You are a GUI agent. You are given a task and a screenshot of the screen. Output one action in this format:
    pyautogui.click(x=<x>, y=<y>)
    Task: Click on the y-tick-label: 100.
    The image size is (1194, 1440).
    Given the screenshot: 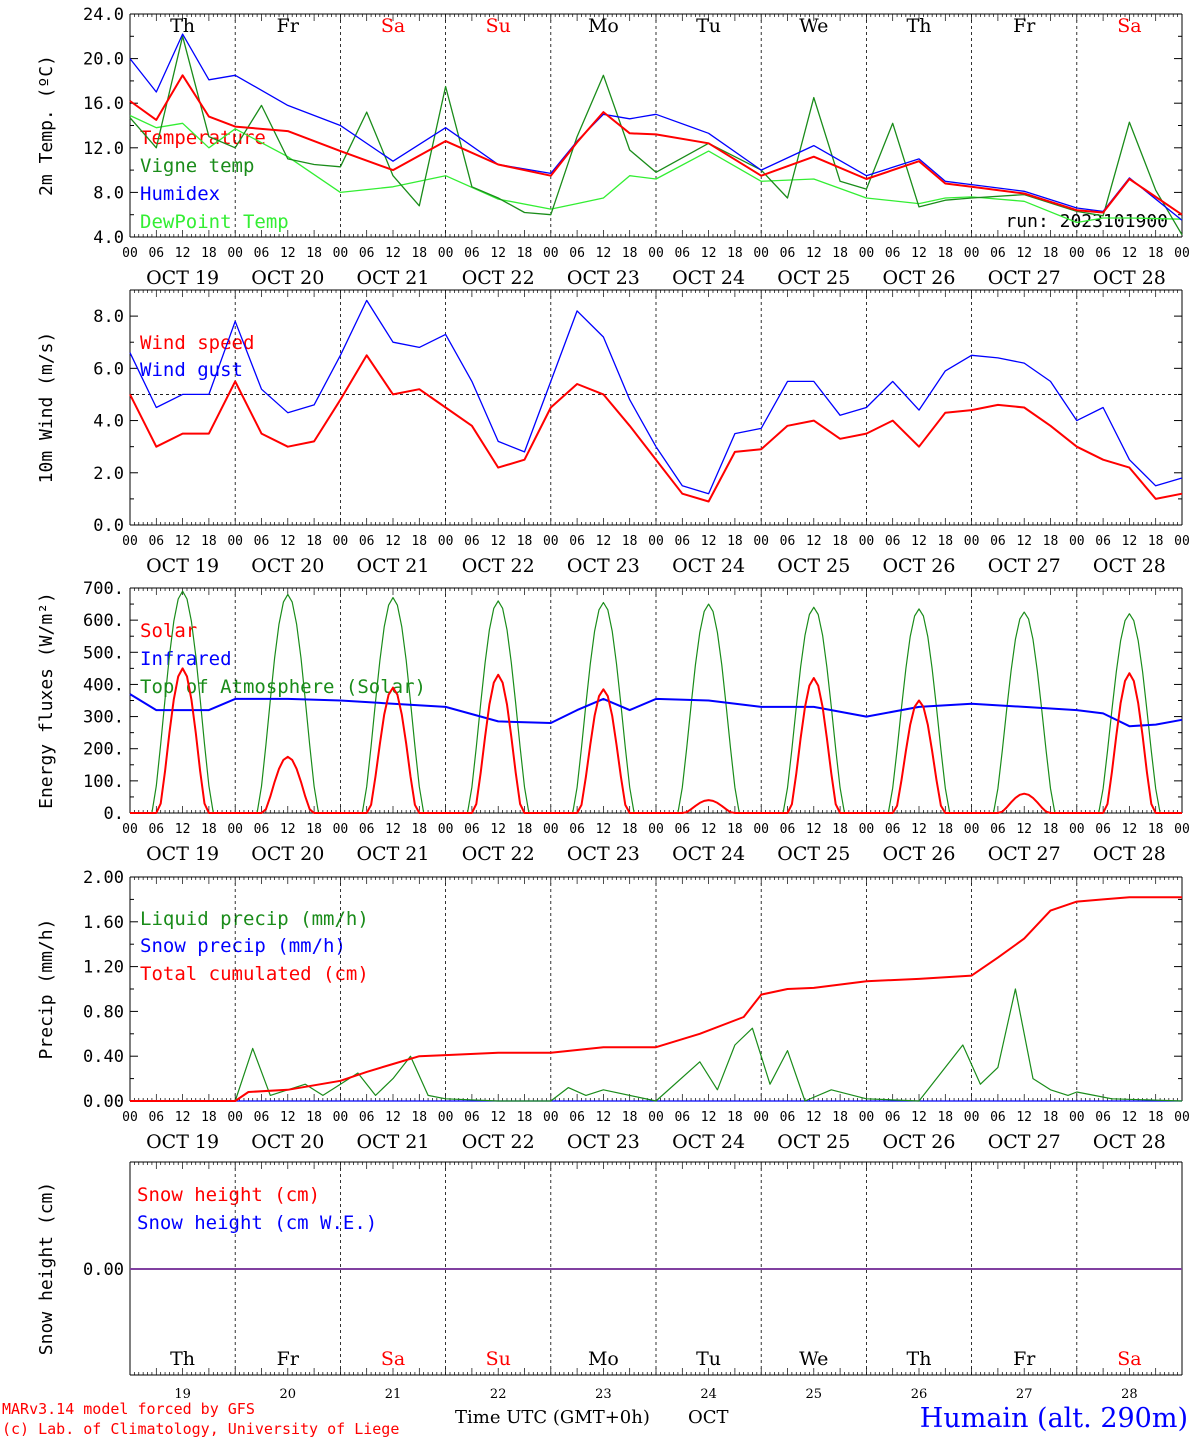 What is the action you would take?
    pyautogui.click(x=103, y=782)
    